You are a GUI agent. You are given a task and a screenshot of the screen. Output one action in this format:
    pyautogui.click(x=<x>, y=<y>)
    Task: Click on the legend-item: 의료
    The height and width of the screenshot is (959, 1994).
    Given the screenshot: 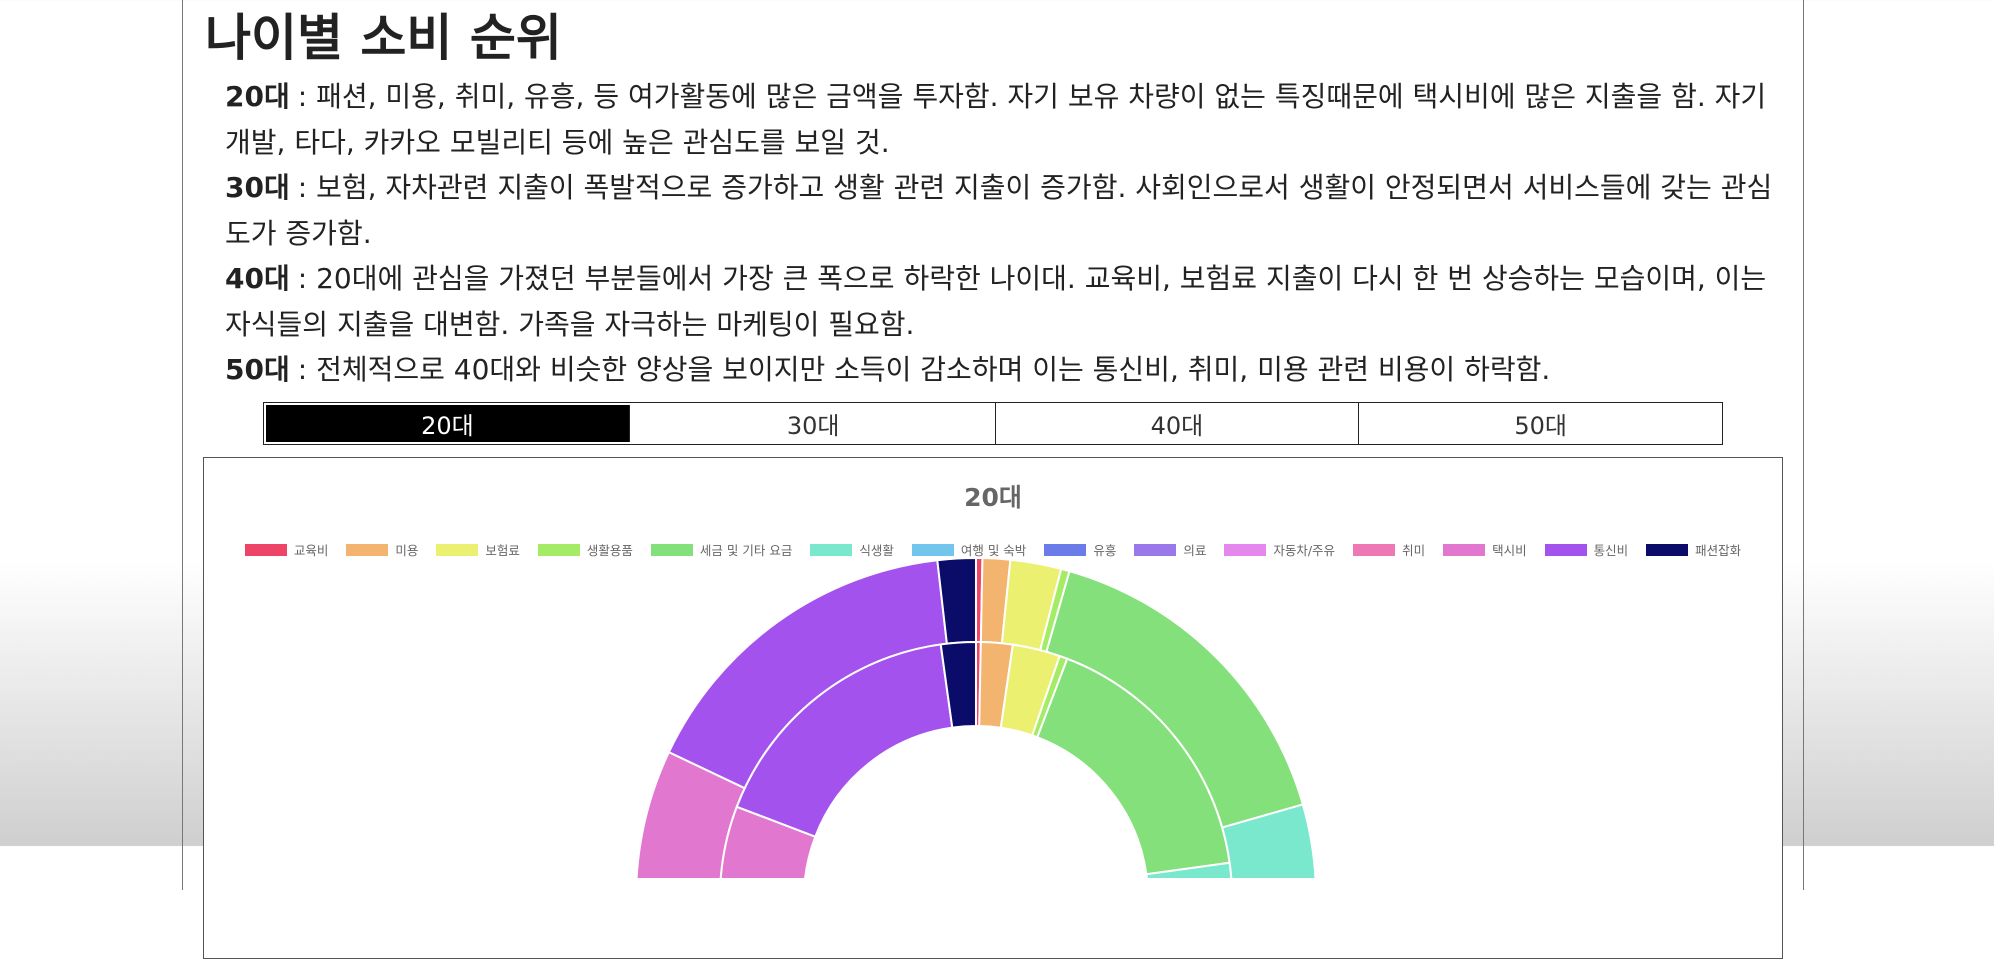 What is the action you would take?
    pyautogui.click(x=1170, y=549)
    